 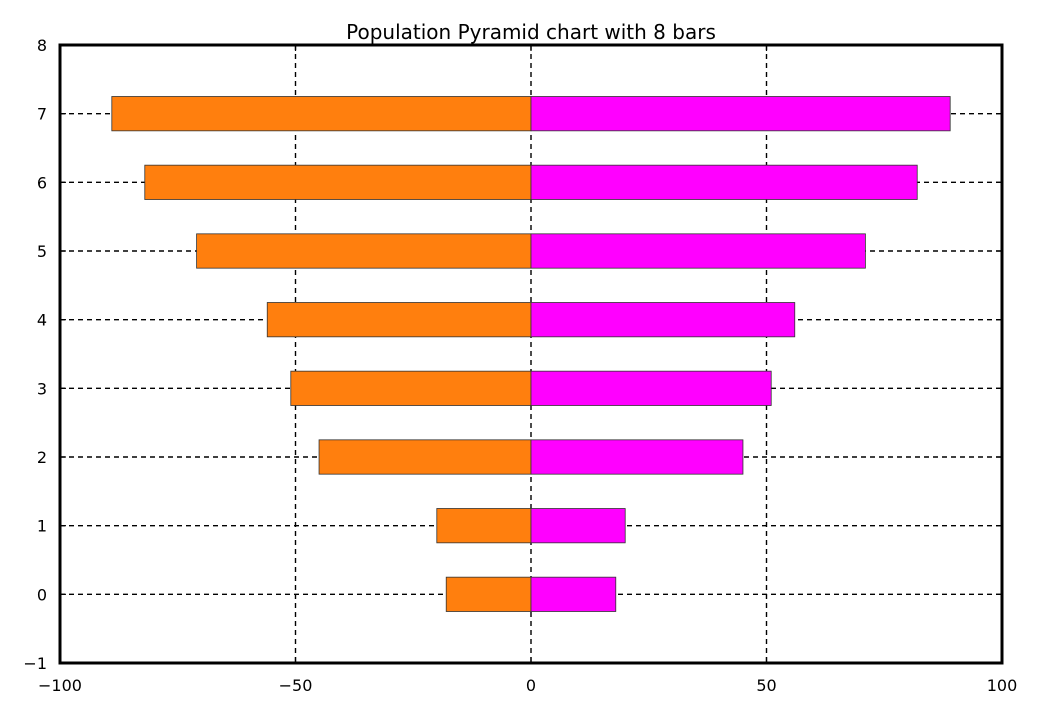 I want to click on x-tick-label: 100, so click(x=1002, y=685).